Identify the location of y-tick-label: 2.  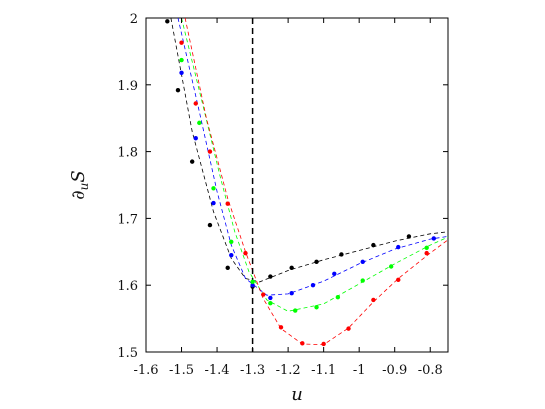
(134, 19).